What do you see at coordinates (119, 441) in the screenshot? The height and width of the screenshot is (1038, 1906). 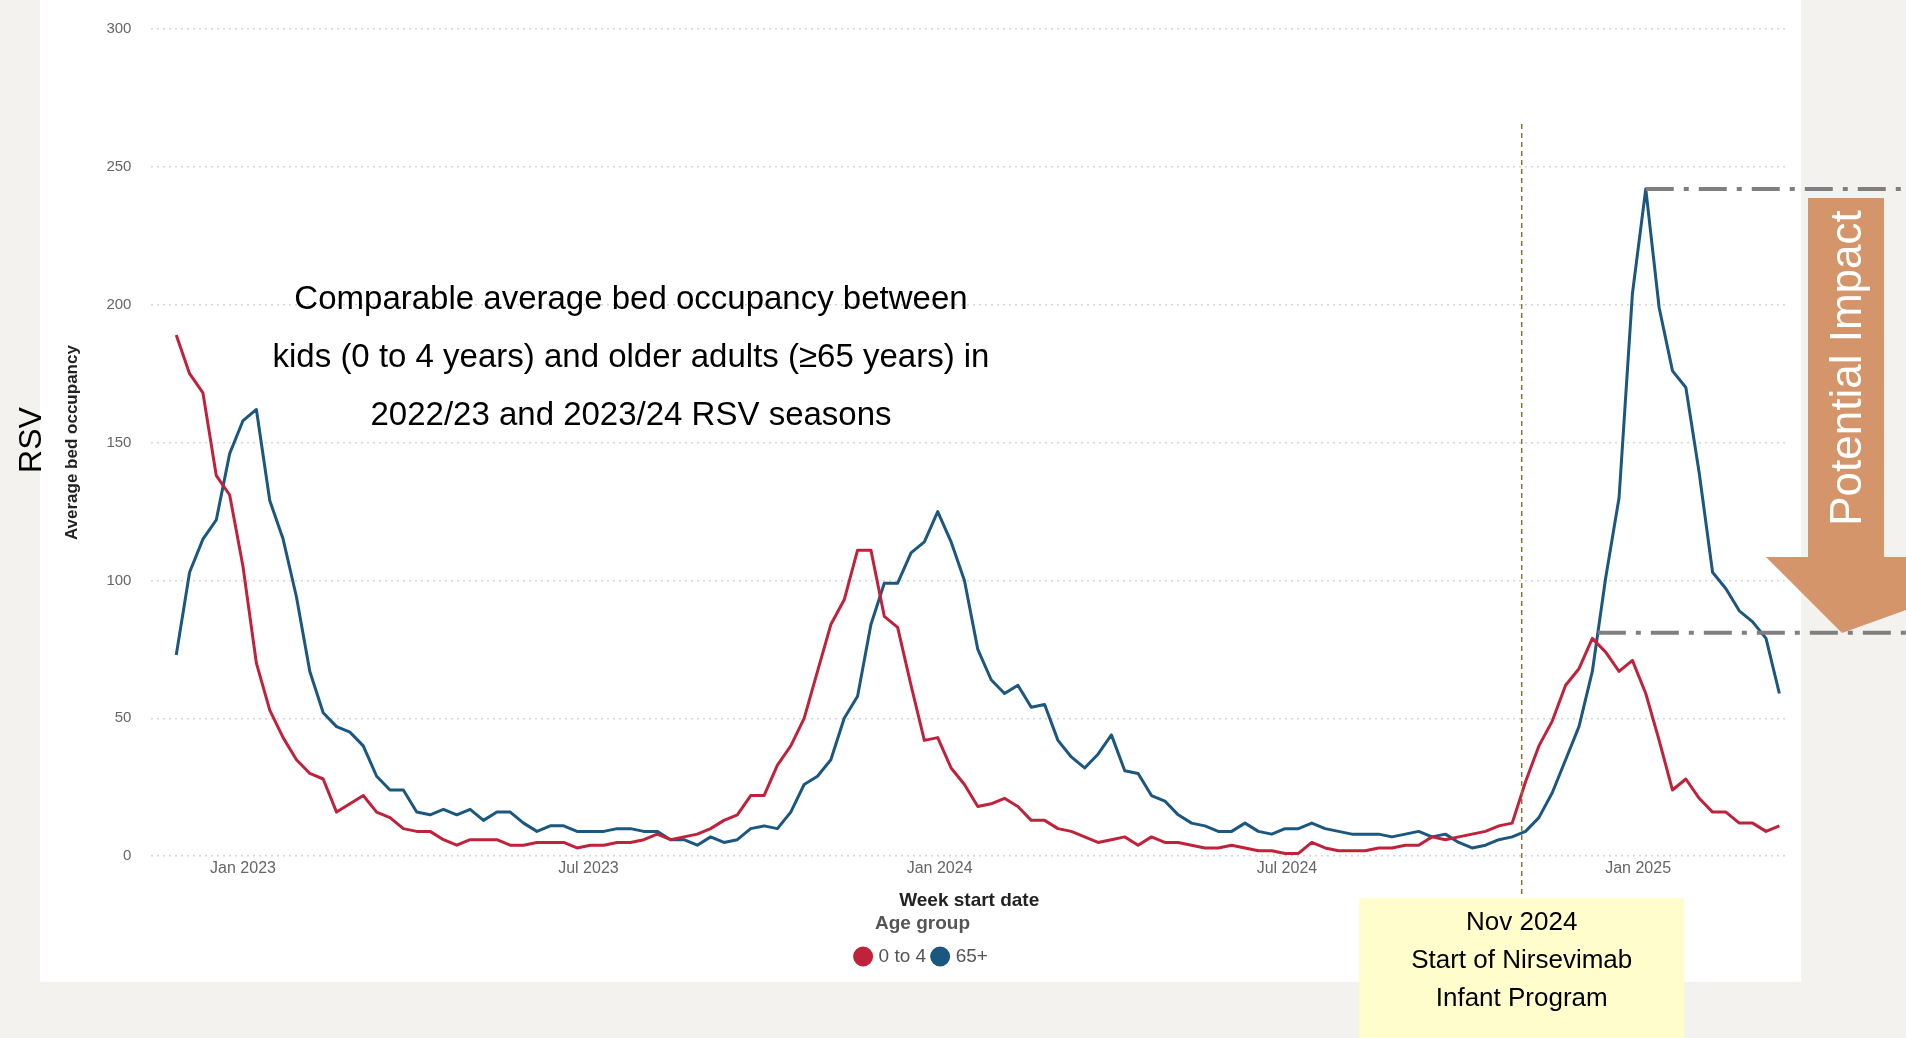 I see `y-tick-label: 150` at bounding box center [119, 441].